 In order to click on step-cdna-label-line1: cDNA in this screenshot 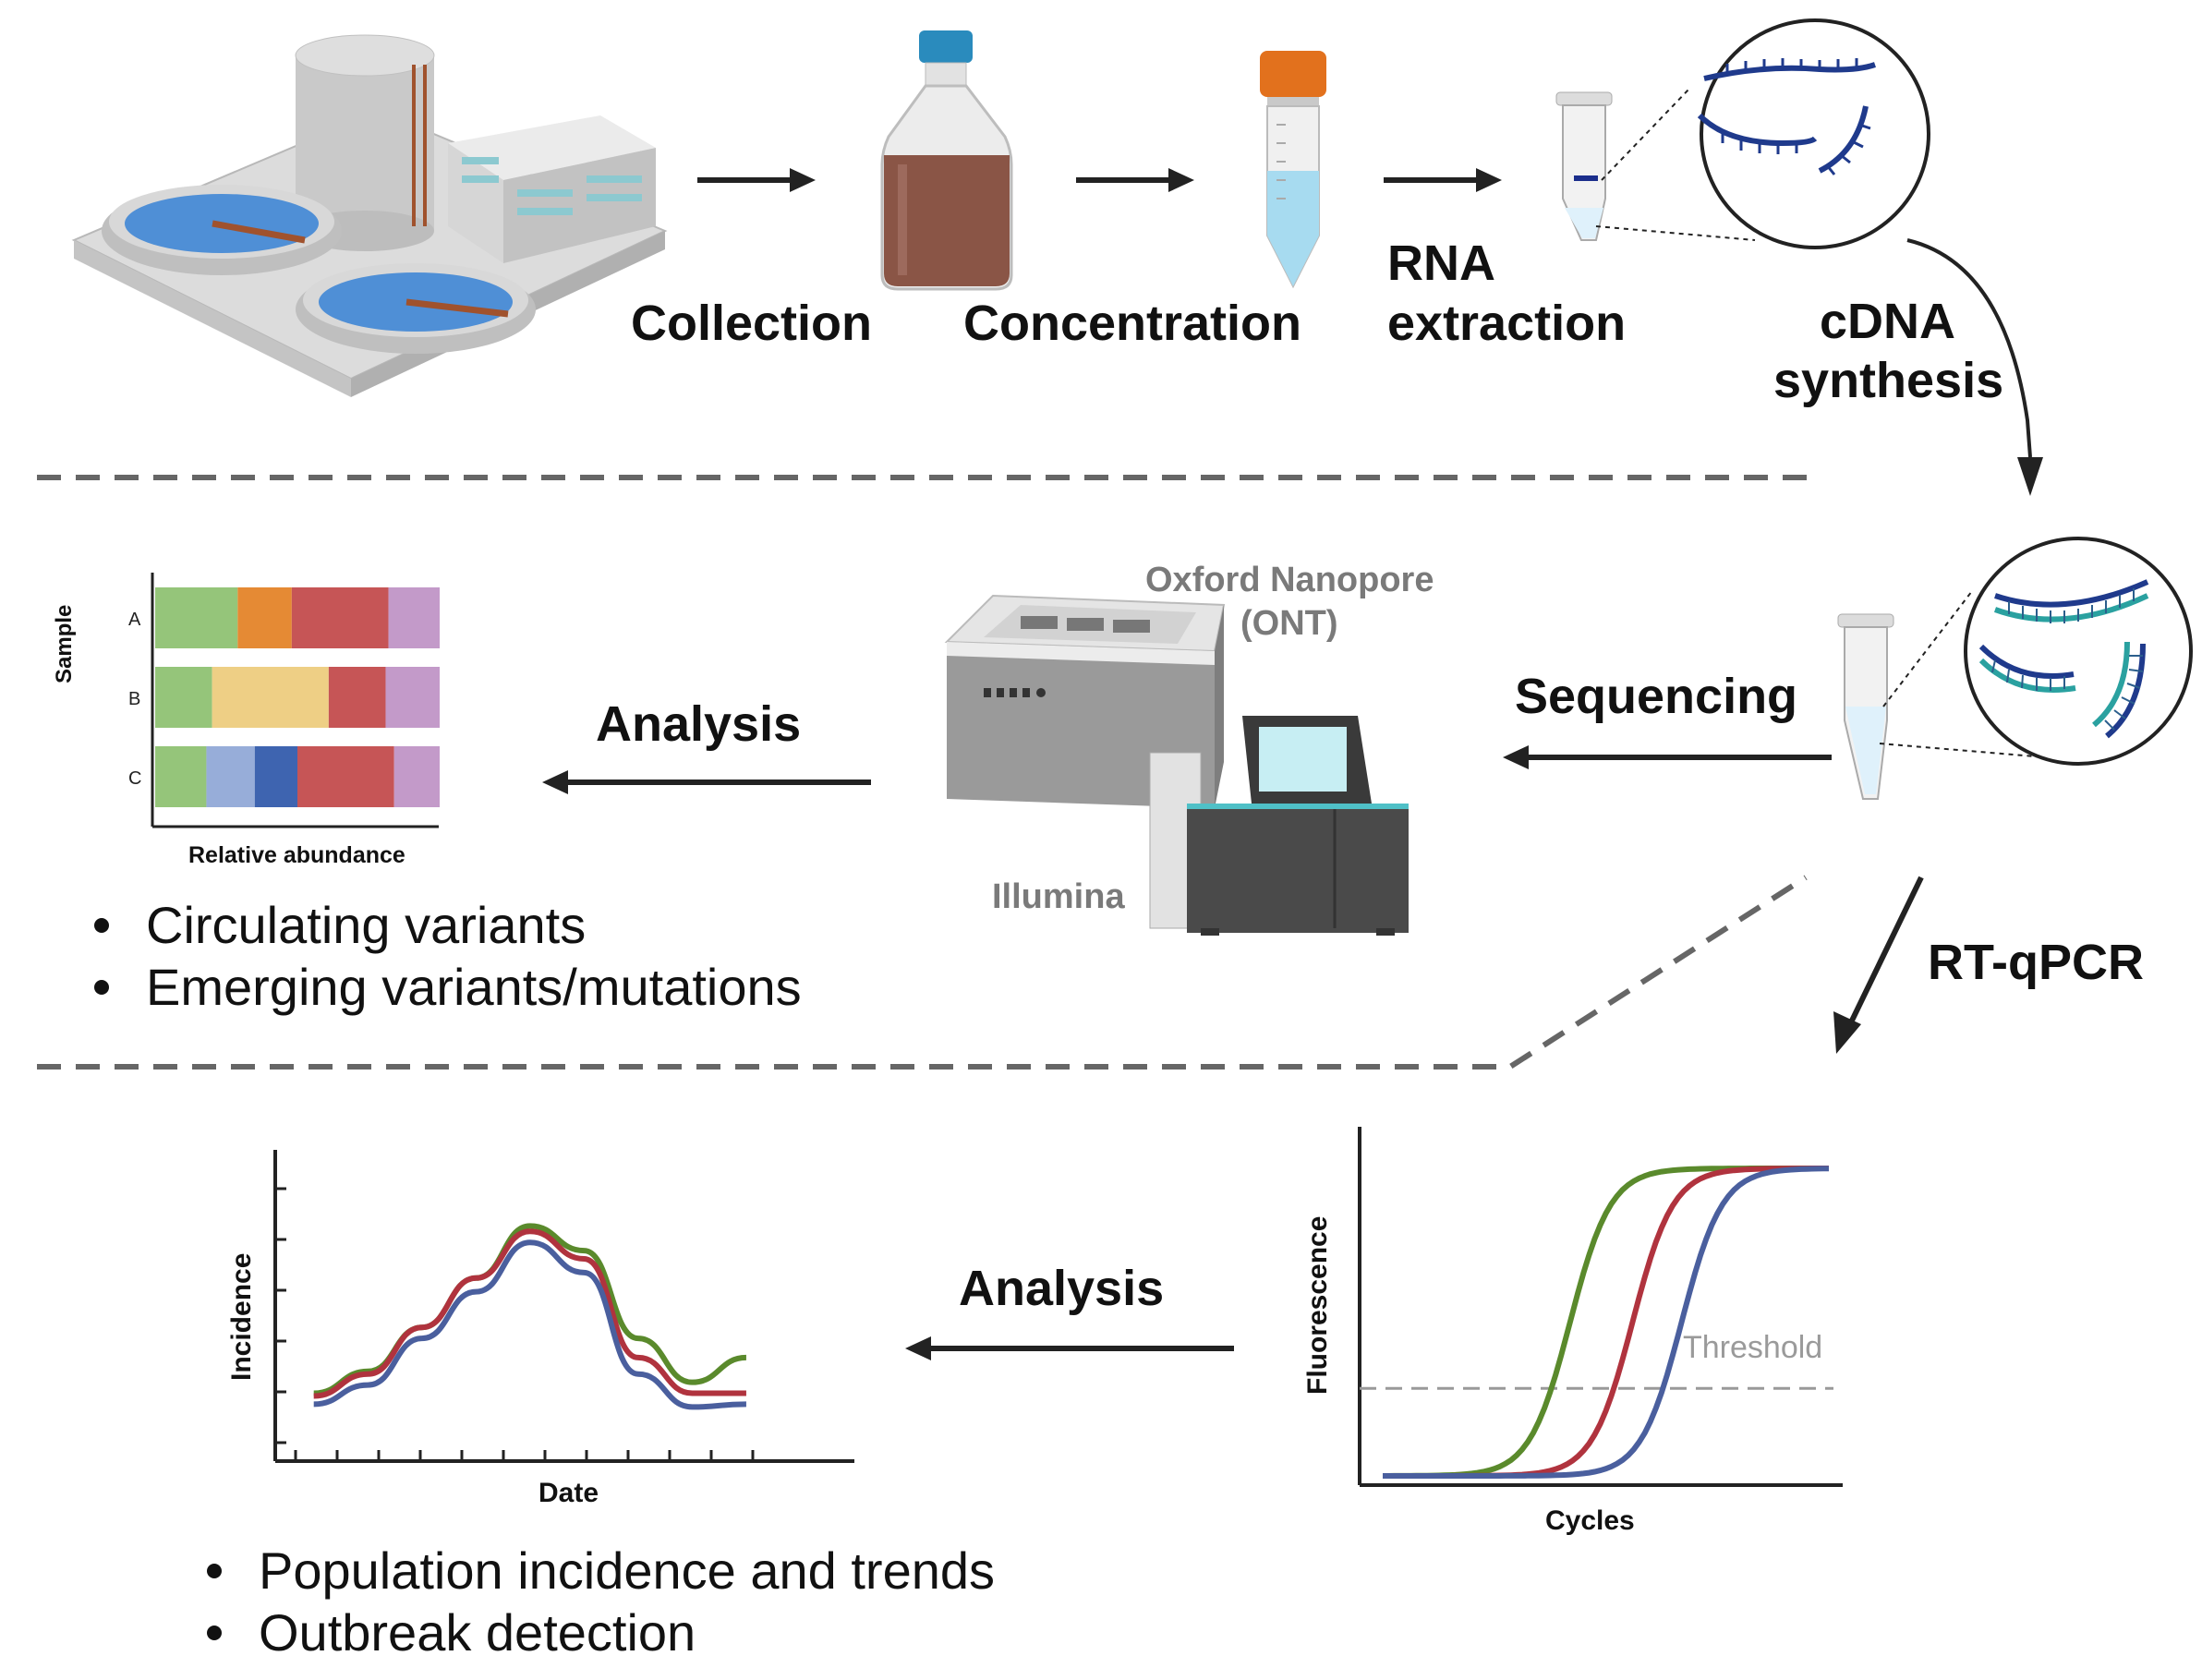, I will do `click(1888, 321)`.